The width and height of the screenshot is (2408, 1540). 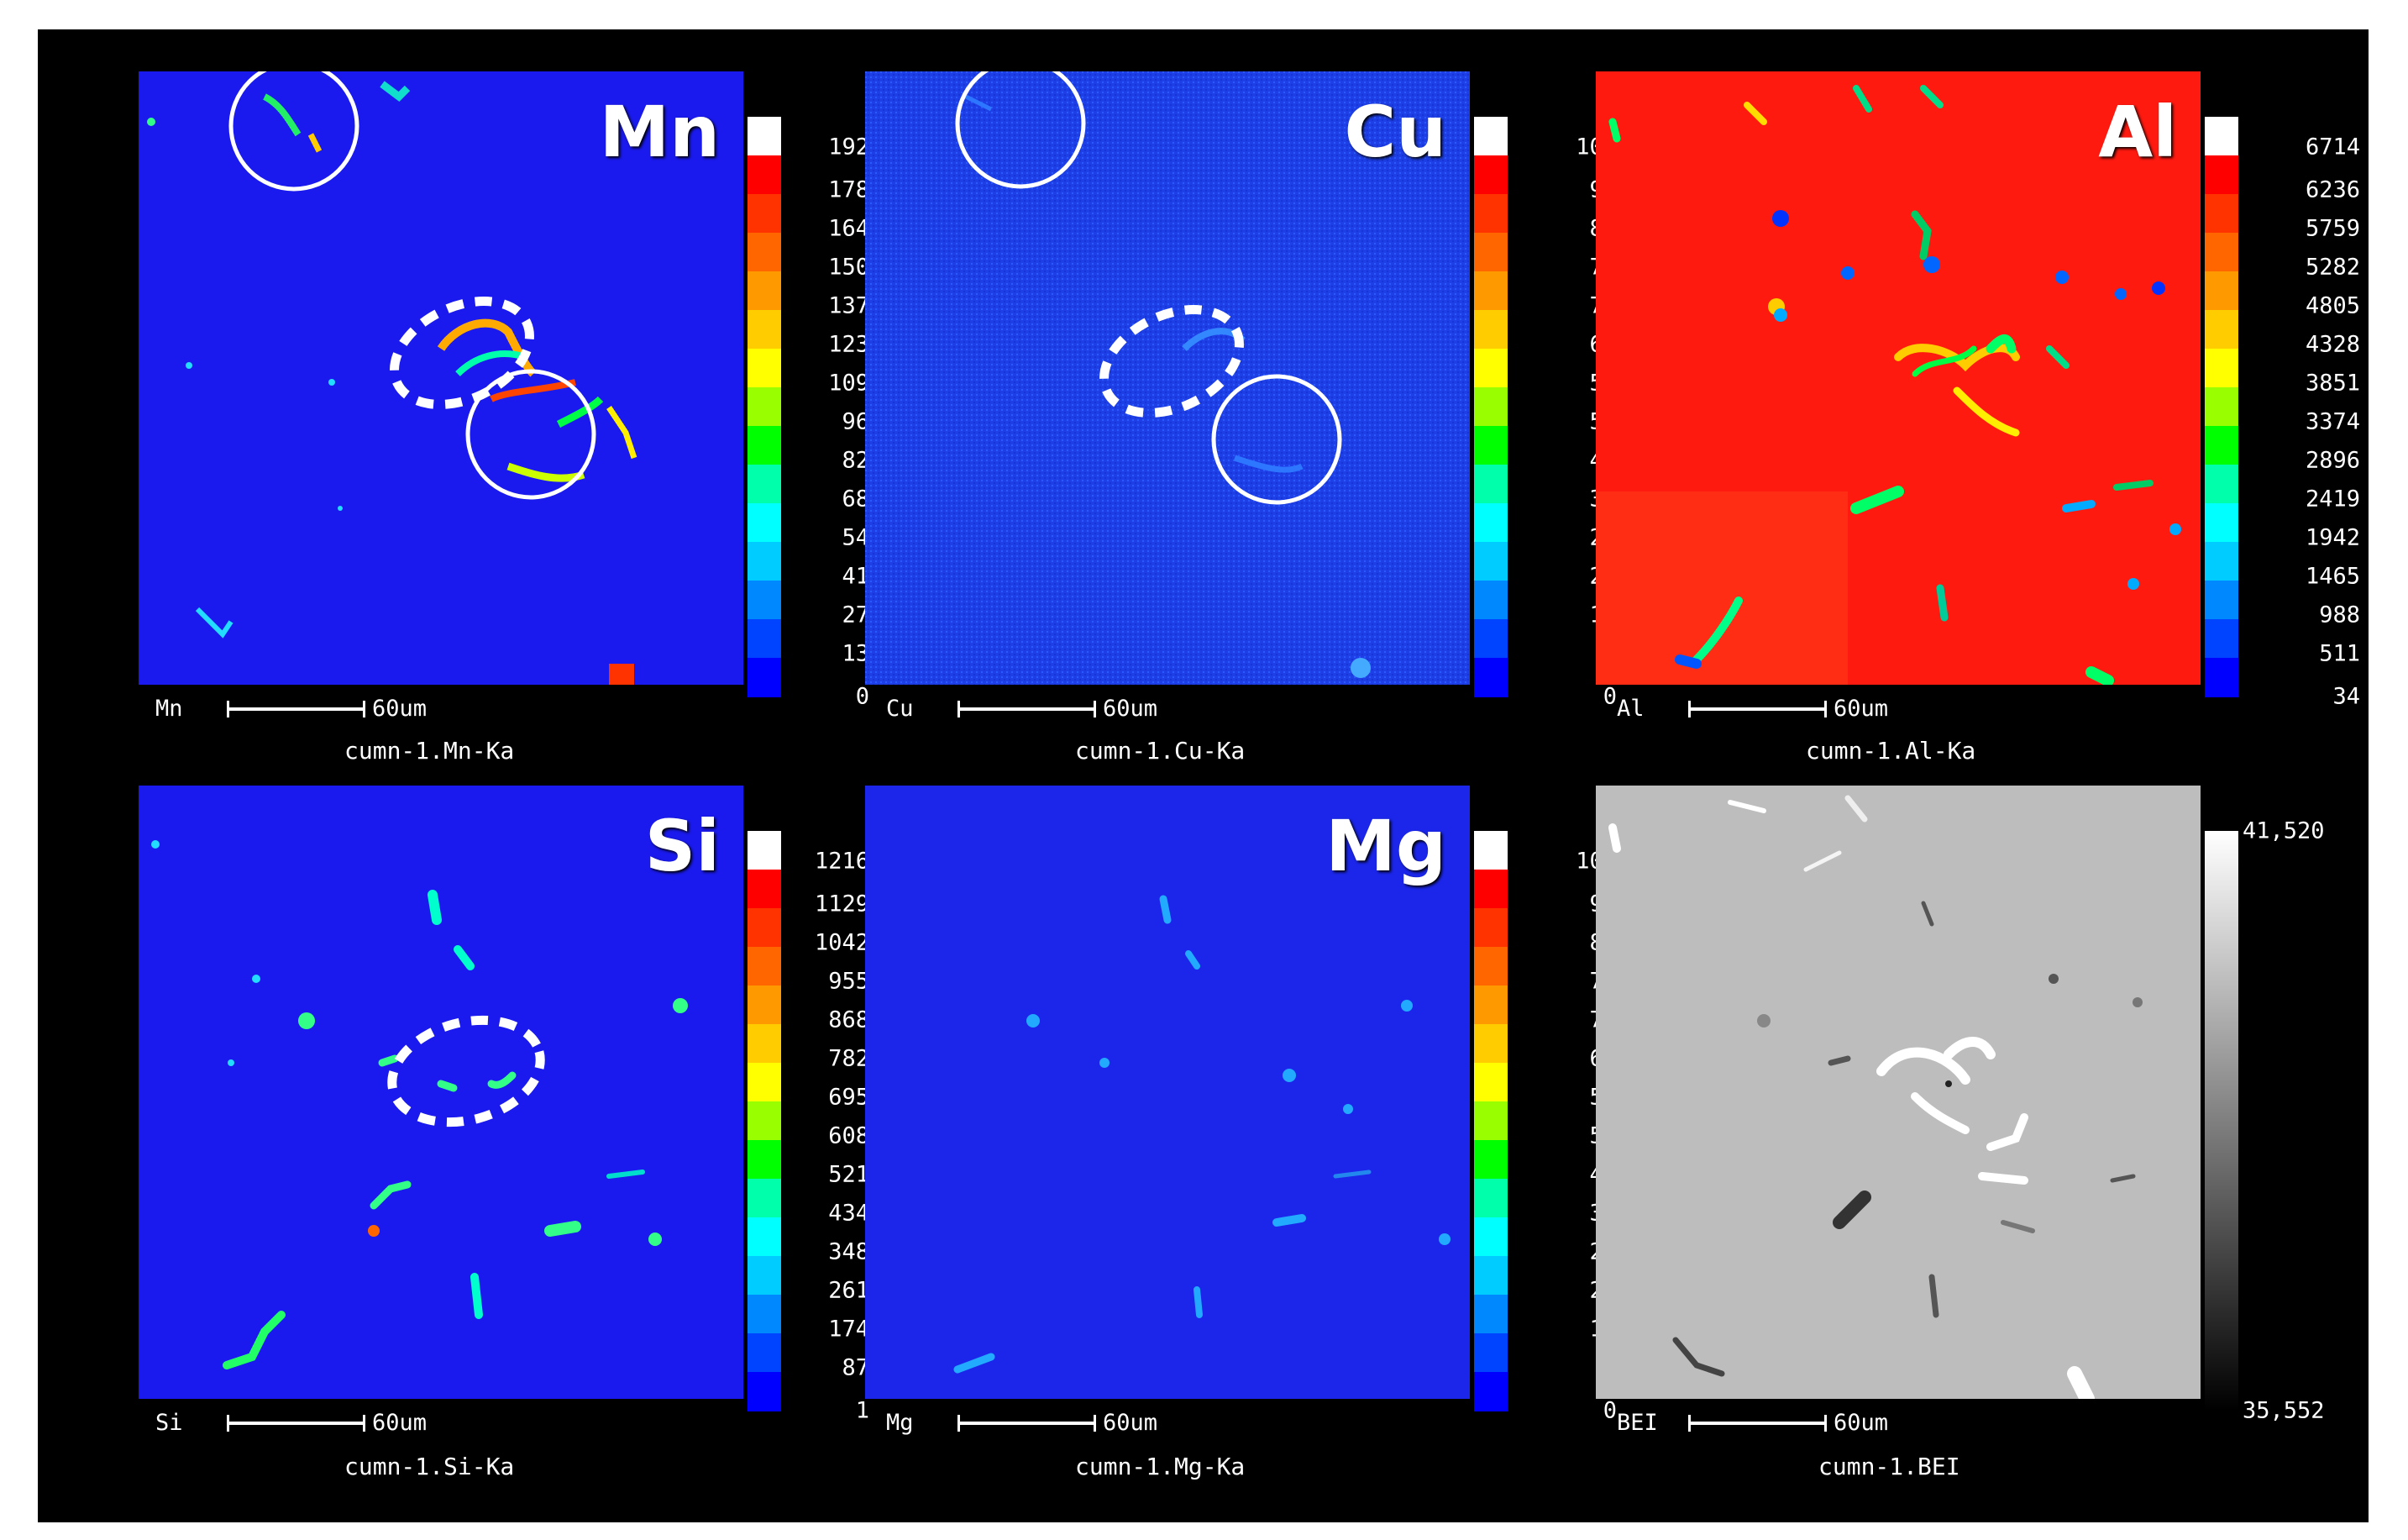 What do you see at coordinates (841, 862) in the screenshot?
I see `colorbar-tick-label: 1216` at bounding box center [841, 862].